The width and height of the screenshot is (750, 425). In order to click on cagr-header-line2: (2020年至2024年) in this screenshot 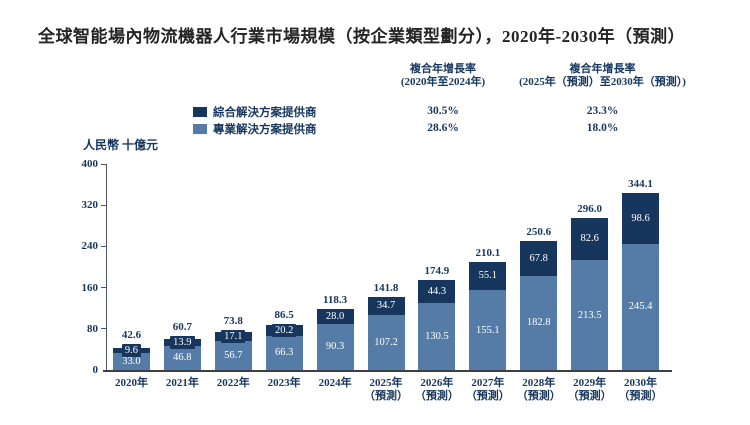, I will do `click(443, 82)`.